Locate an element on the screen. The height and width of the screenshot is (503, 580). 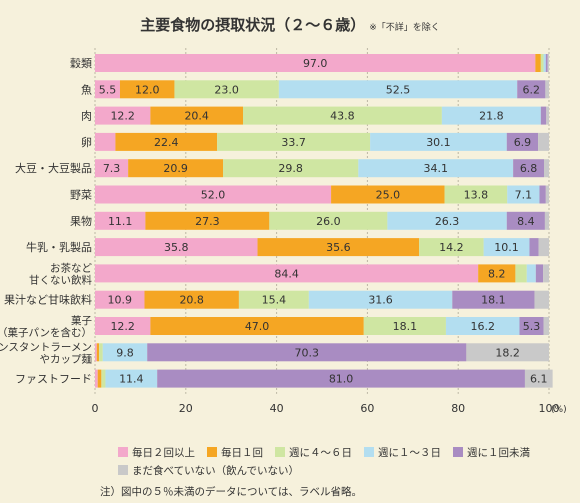
x-tick-label: 100 is located at coordinates (549, 408).